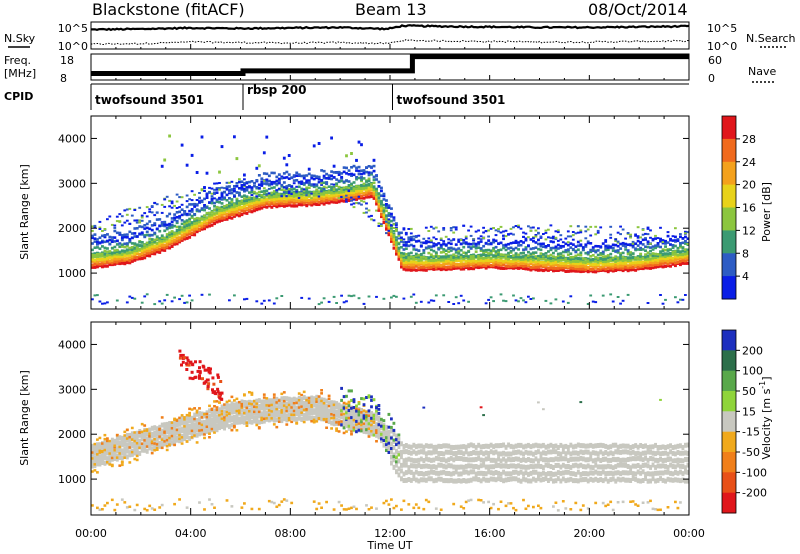  Describe the element at coordinates (749, 208) in the screenshot. I see `power-colorbar-tick: 16` at that location.